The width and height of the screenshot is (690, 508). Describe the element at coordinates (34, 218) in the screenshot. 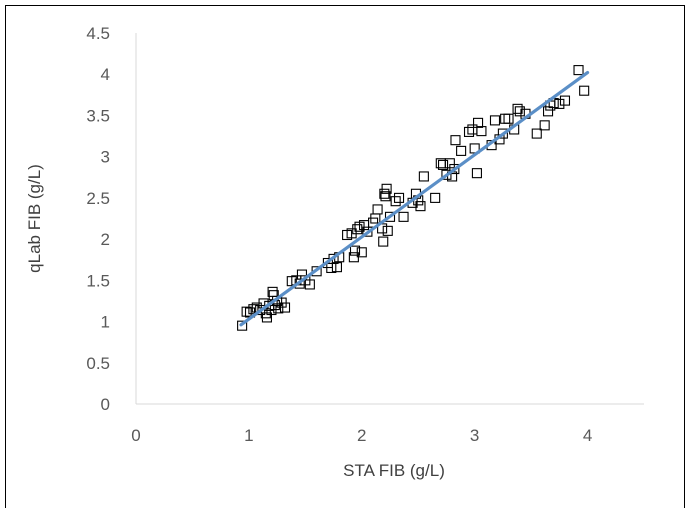

I see `y-axis-title: qLab FIB (g/L)` at that location.